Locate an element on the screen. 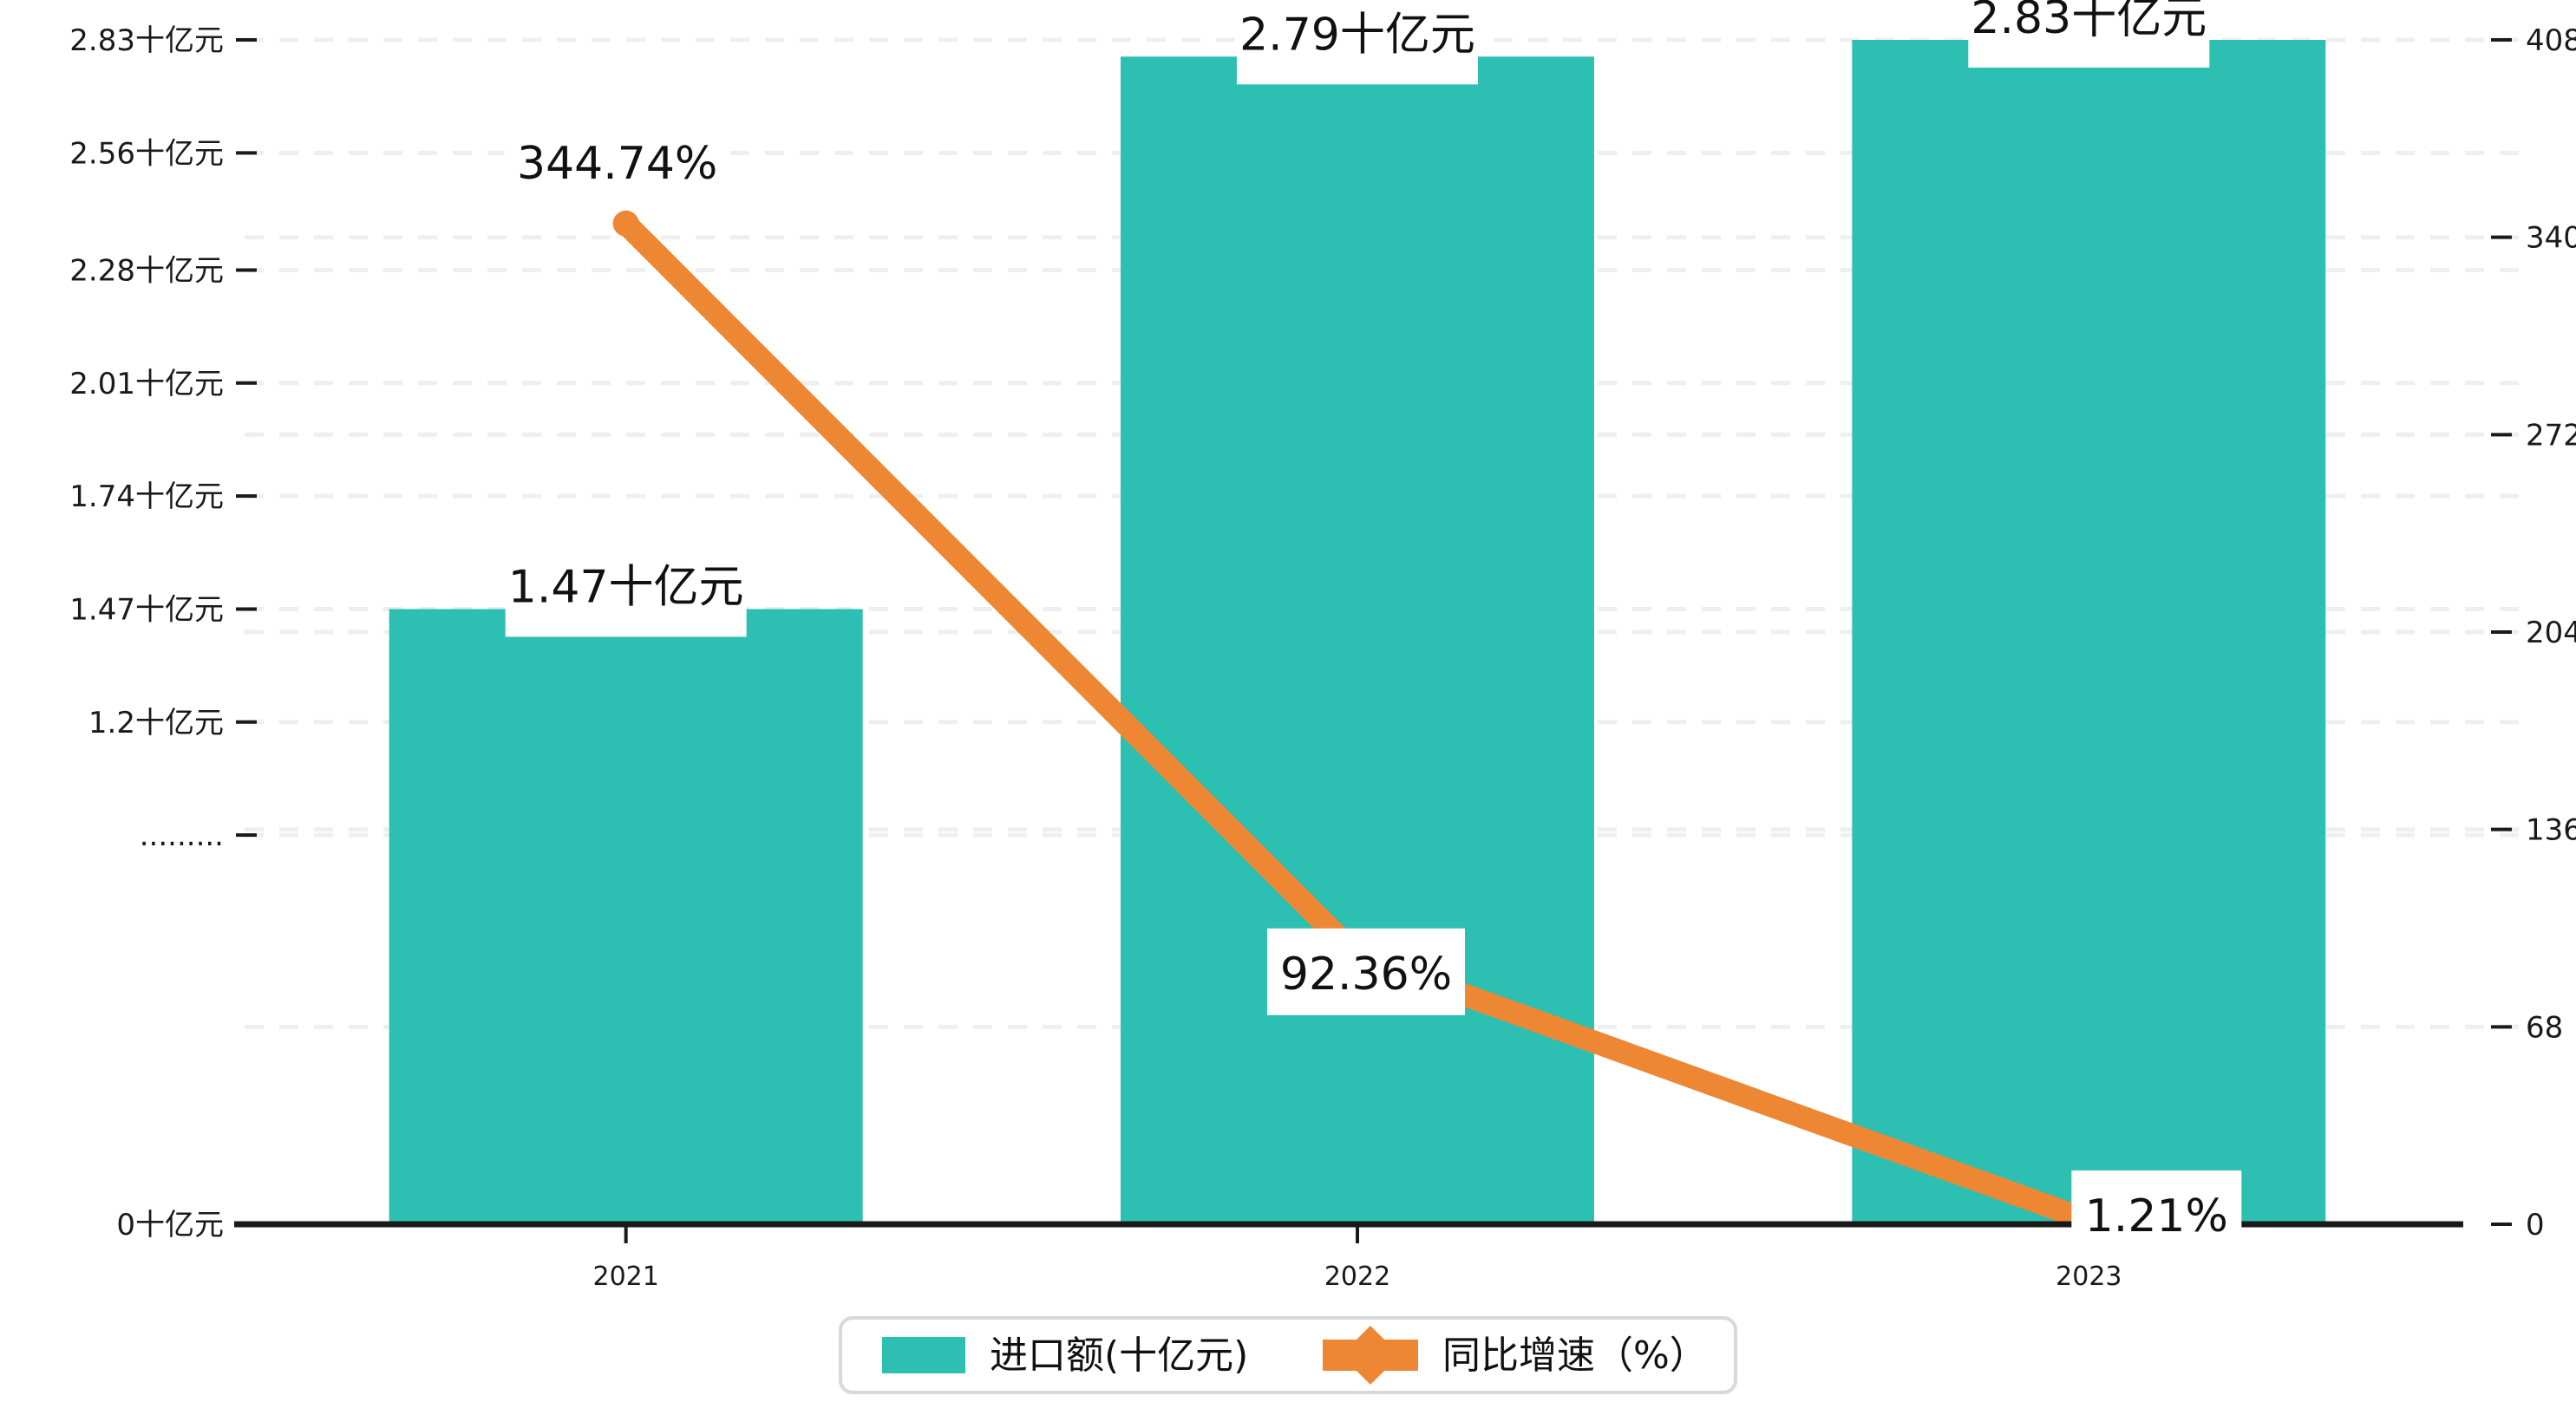  right-axis-tick-label: 272 is located at coordinates (2551, 435).